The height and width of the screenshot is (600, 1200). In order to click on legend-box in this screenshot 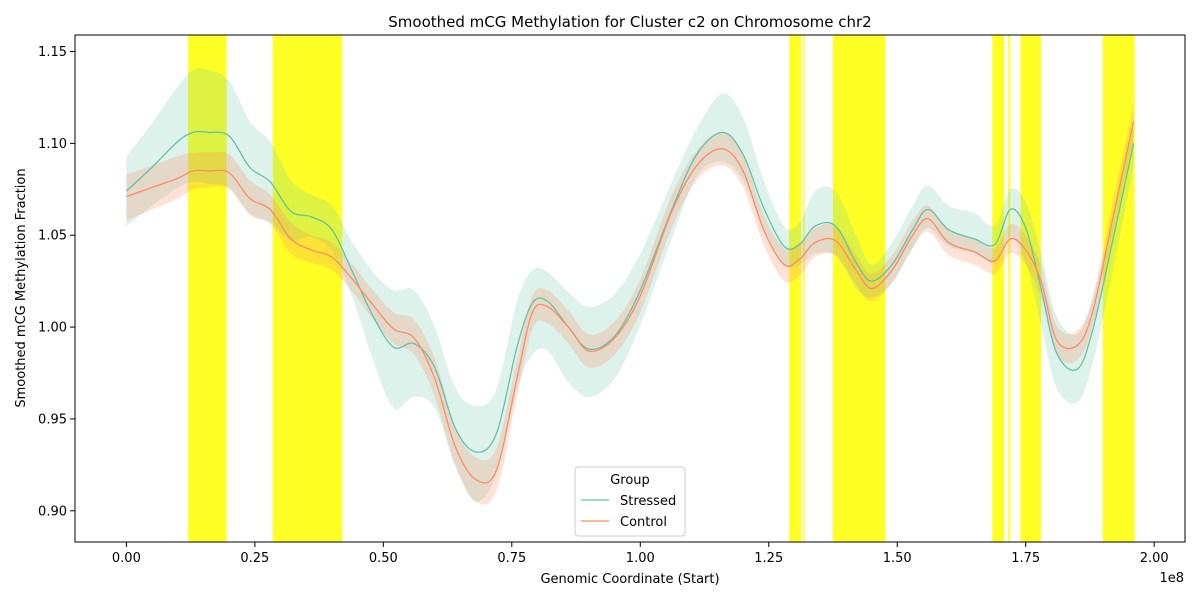, I will do `click(630, 501)`.